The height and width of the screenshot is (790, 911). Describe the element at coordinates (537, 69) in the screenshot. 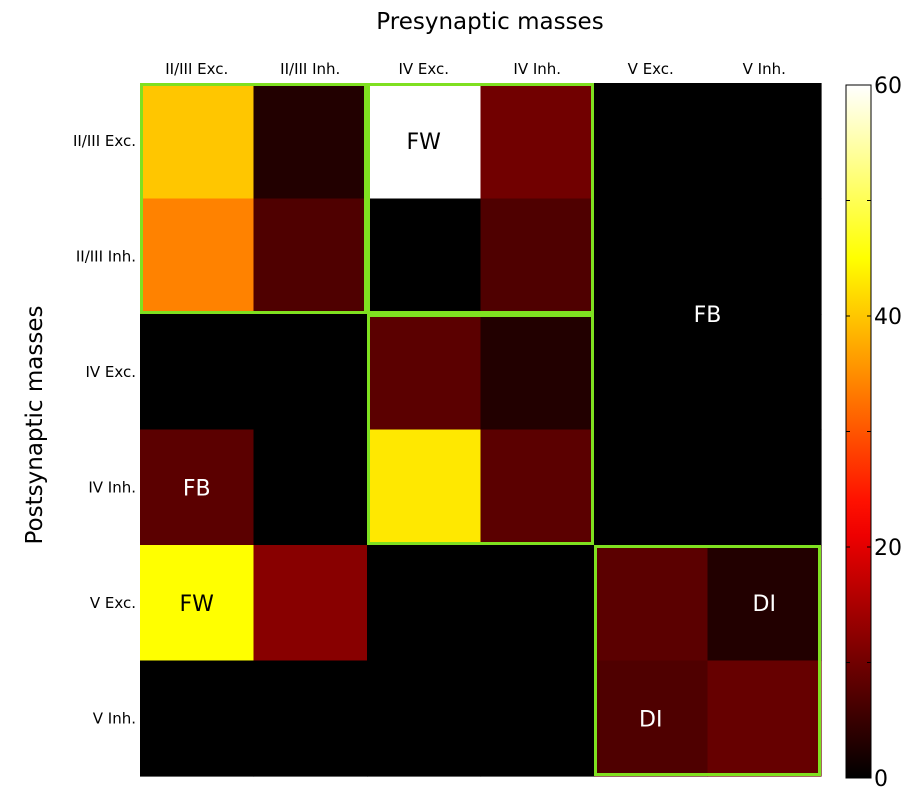

I see `x-tick-label: IV Inh.` at that location.